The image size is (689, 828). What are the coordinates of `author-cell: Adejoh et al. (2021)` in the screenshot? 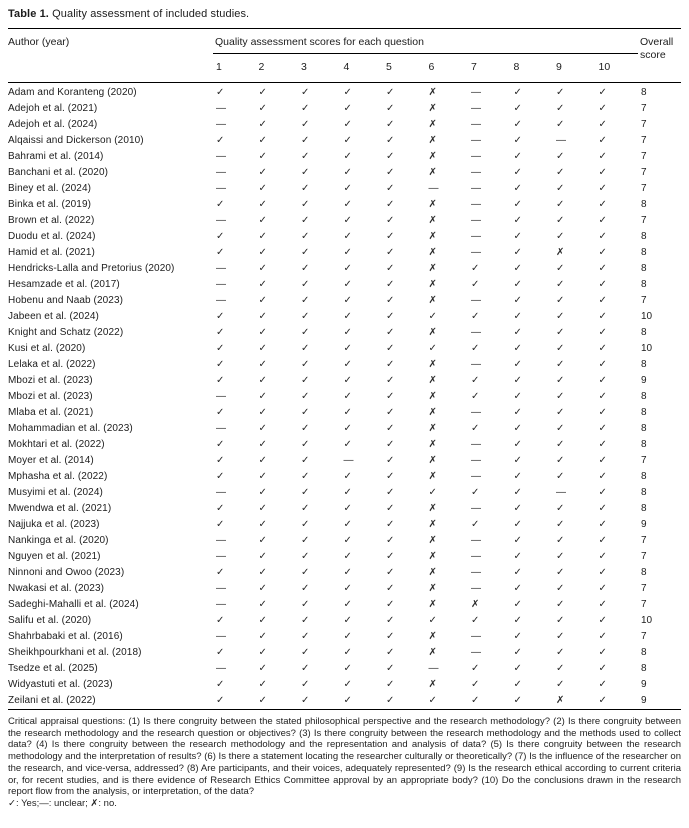 It's located at (53, 108).